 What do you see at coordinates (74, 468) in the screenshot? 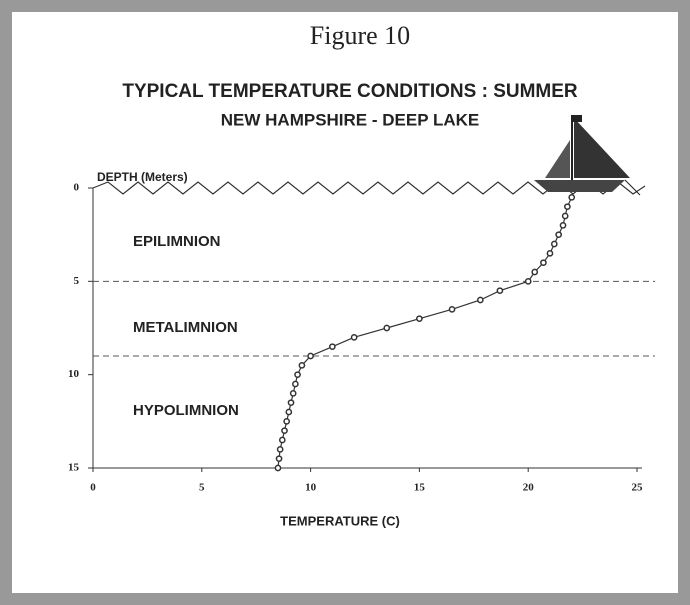
I see `y-tick-label: 15` at bounding box center [74, 468].